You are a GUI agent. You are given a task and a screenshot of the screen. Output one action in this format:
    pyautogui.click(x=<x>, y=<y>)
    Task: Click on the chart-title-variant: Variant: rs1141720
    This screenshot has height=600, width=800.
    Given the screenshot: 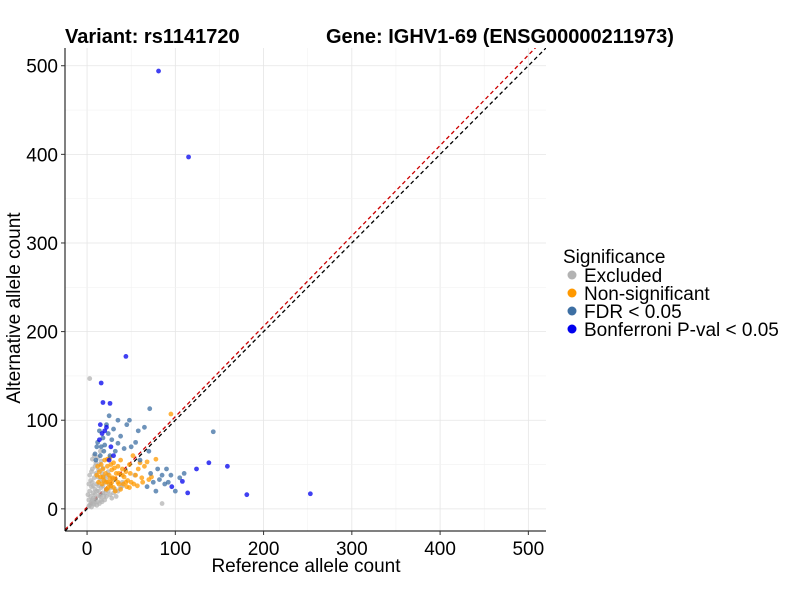 What is the action you would take?
    pyautogui.click(x=152, y=37)
    